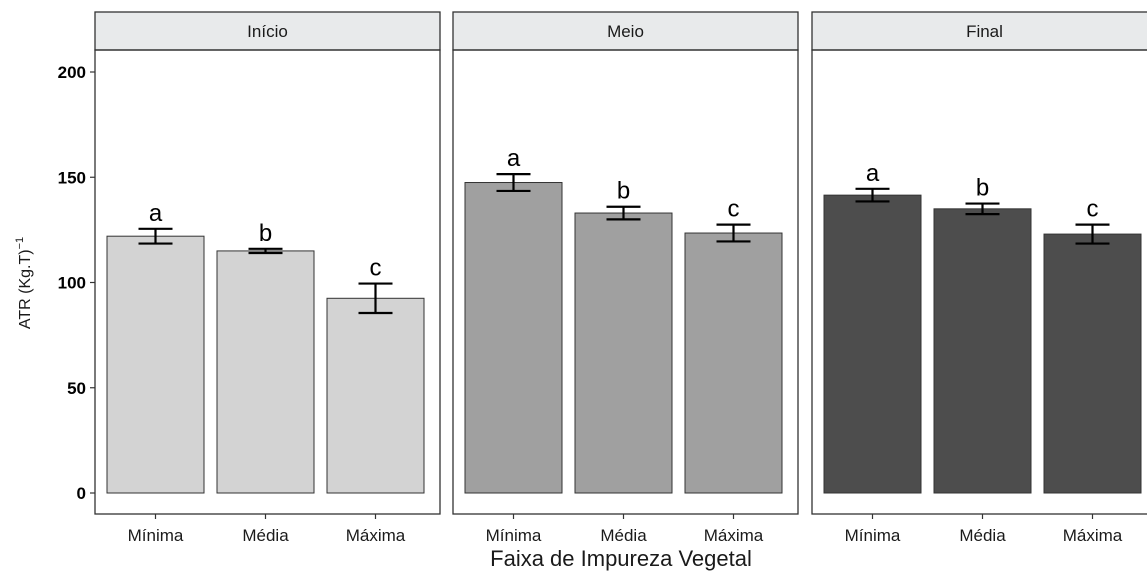 The width and height of the screenshot is (1147, 574). What do you see at coordinates (72, 177) in the screenshot?
I see `y-tick-label: 150` at bounding box center [72, 177].